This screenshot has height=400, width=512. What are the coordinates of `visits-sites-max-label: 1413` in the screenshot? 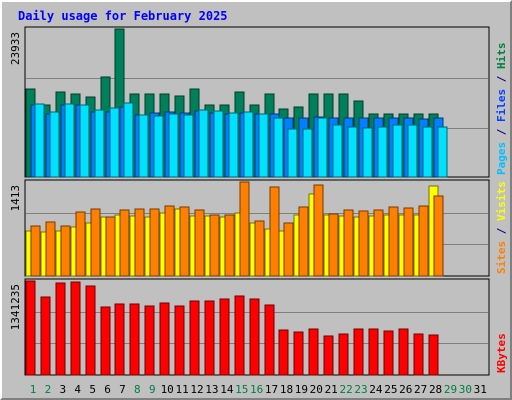 It's located at (15, 198).